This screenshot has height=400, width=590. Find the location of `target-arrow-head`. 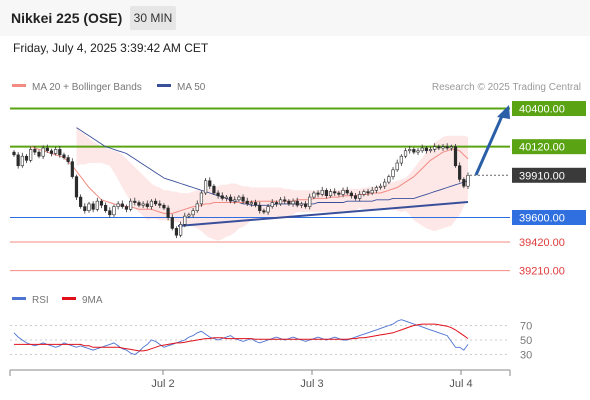

target-arrow-head is located at coordinates (503, 112).